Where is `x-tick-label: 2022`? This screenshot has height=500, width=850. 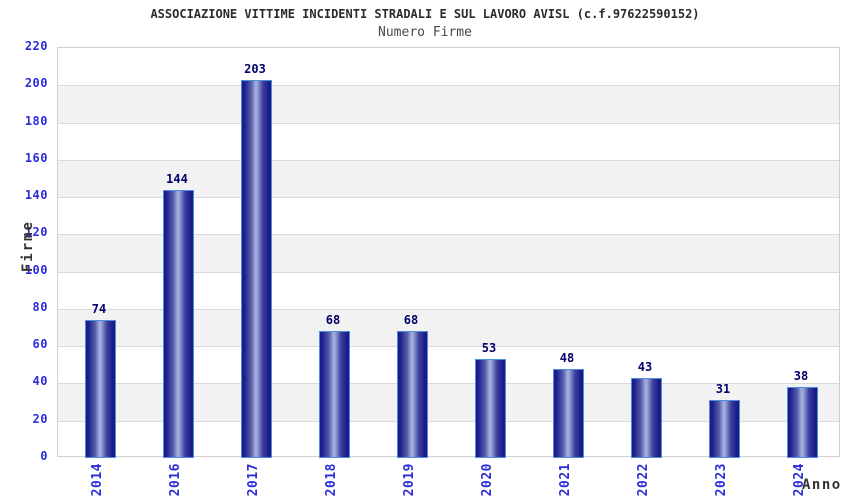
x-tick-label: 2022 is located at coordinates (643, 480).